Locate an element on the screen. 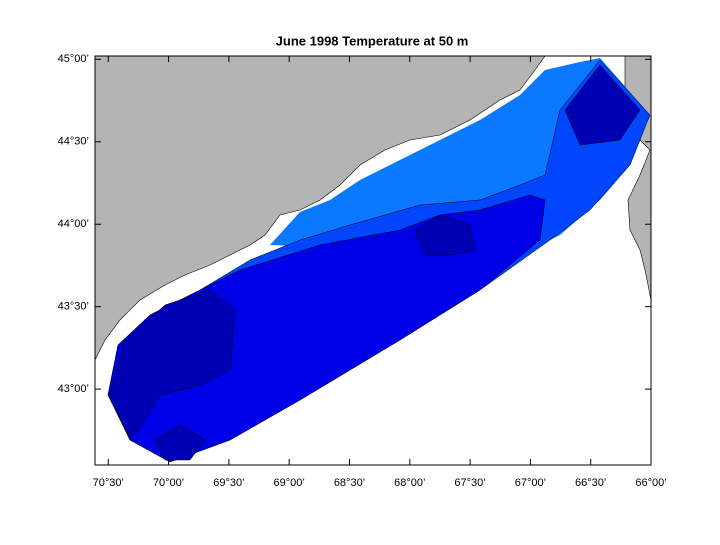  x-tick-label: 70°00’ is located at coordinates (168, 483).